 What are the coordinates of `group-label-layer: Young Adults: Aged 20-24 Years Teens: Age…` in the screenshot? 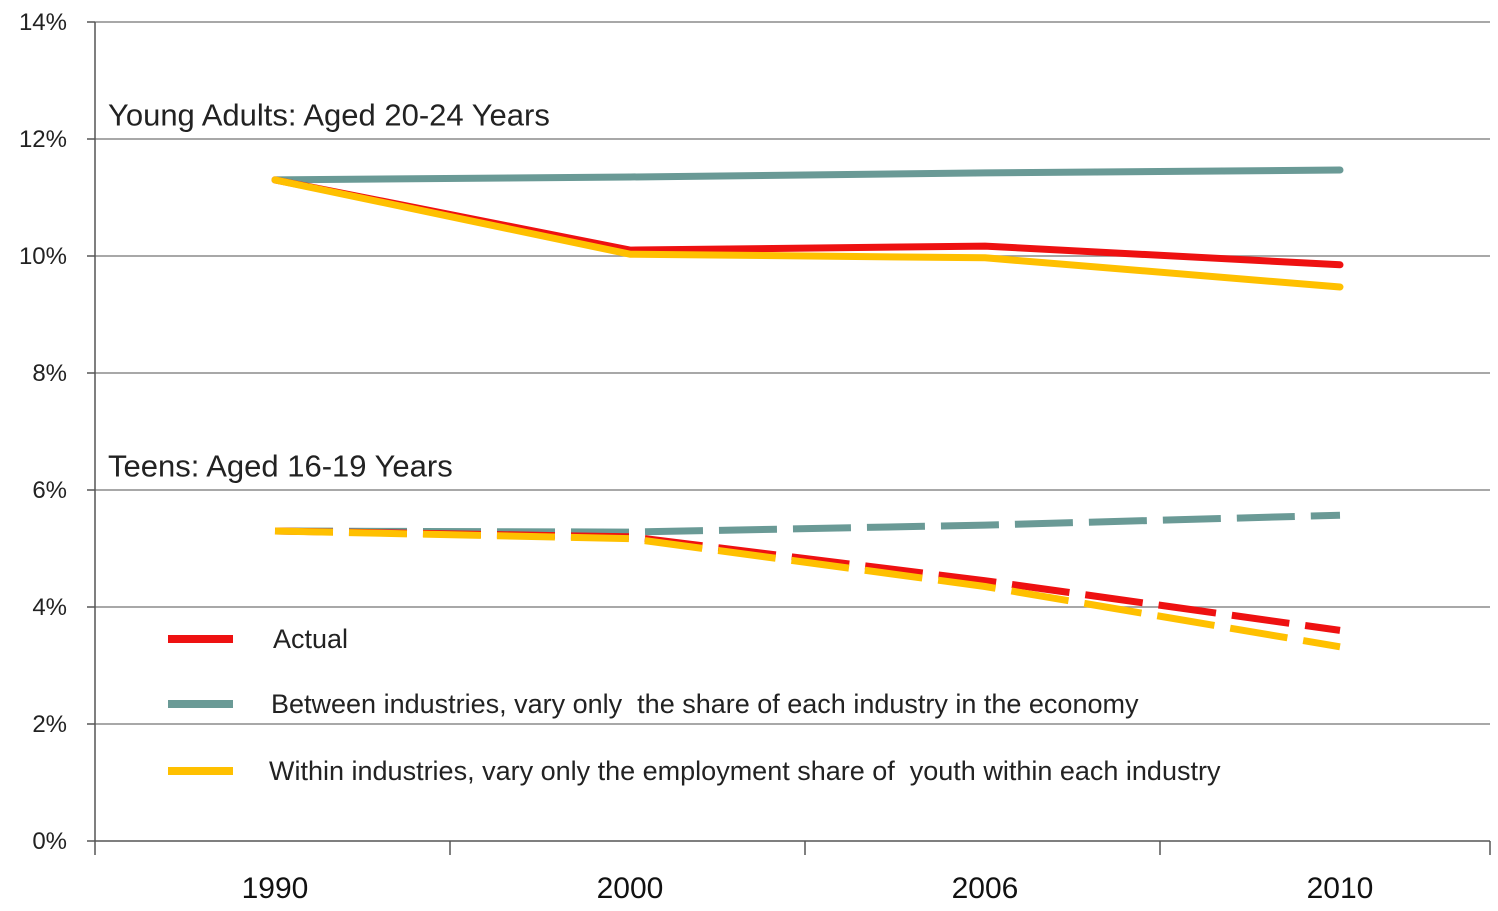 It's located at (329, 291).